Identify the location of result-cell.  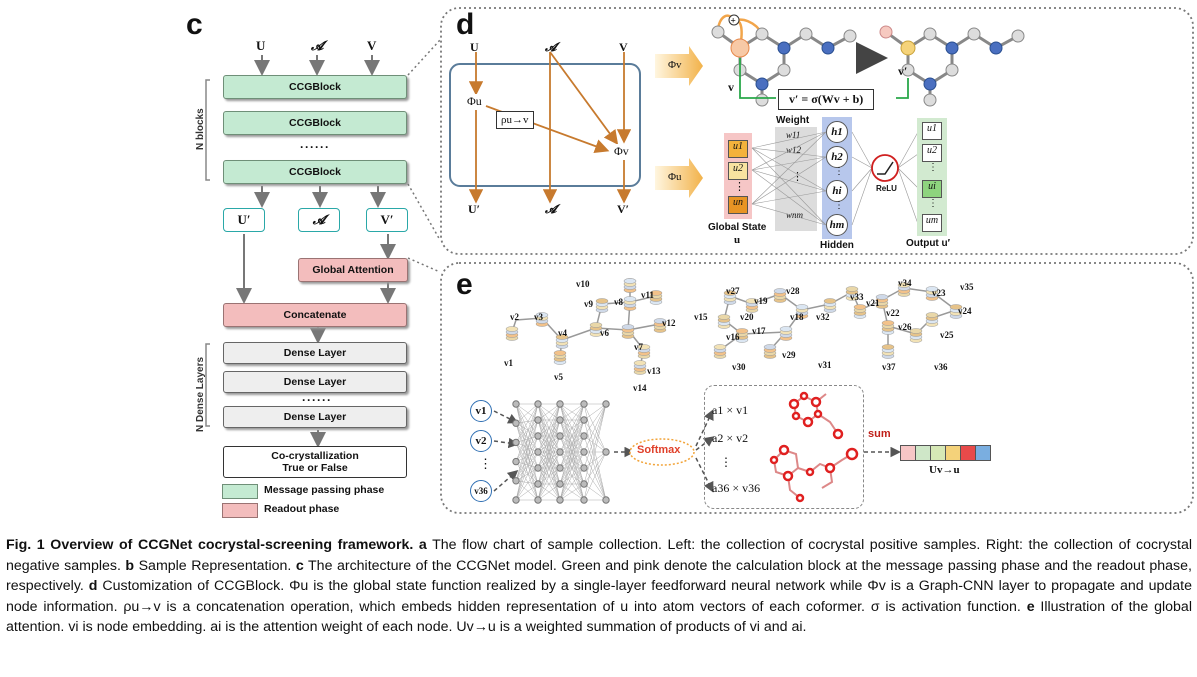
(953, 453).